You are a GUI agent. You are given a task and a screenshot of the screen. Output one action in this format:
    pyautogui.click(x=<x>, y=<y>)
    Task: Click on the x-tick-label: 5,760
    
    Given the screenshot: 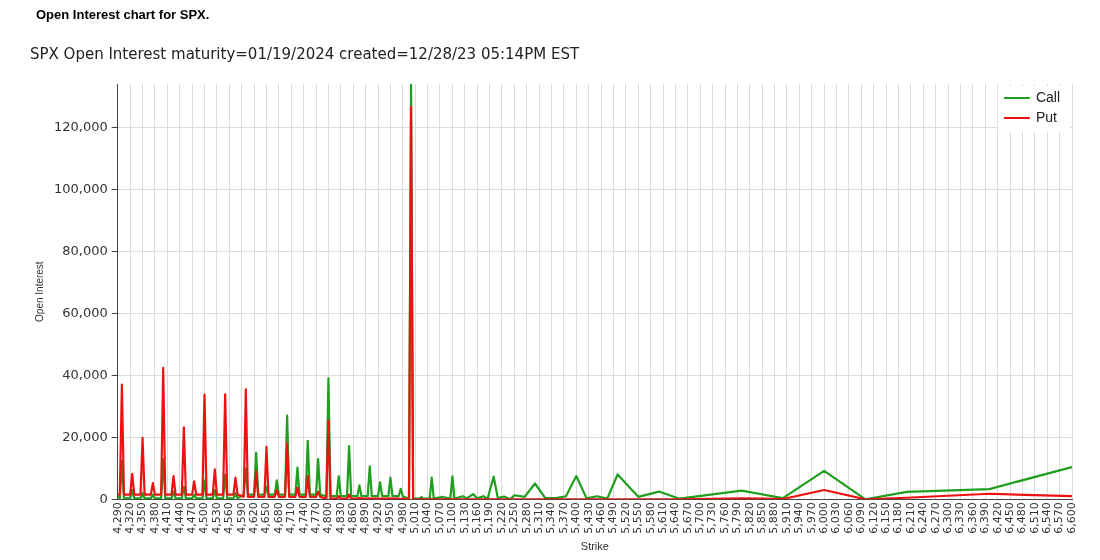 What is the action you would take?
    pyautogui.click(x=724, y=518)
    